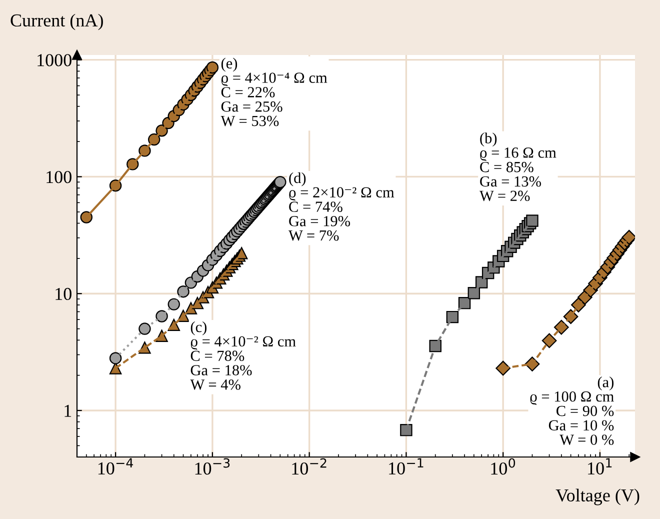 The image size is (660, 519). I want to click on annotation: (c) ϱ = 4×10⁻² Ω cm C = 78% Ga = 18% W = 4%, so click(243, 355).